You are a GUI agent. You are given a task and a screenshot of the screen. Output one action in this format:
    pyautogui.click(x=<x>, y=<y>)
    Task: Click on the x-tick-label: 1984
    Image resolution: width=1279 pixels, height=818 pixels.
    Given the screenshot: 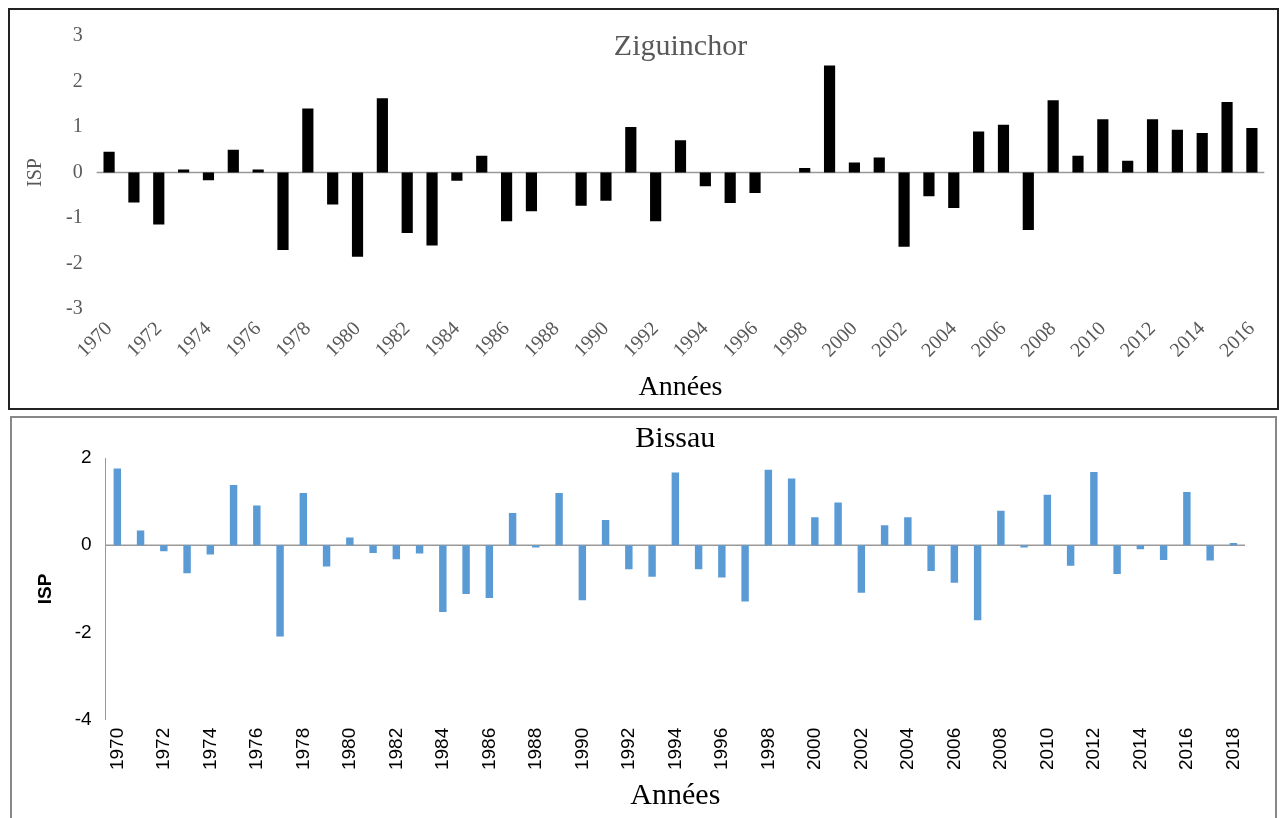 What is the action you would take?
    pyautogui.click(x=442, y=749)
    